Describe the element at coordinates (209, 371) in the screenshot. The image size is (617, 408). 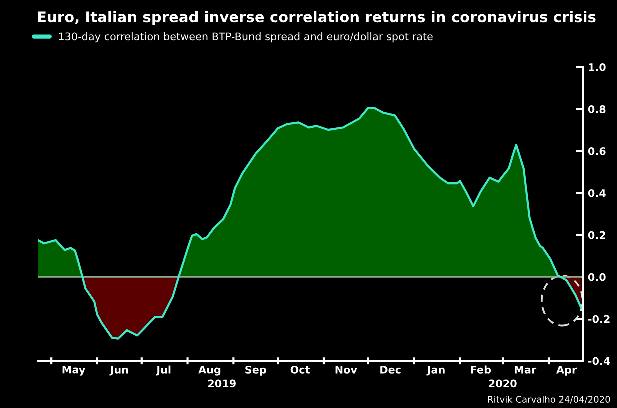
I see `x-tick-label: Aug` at that location.